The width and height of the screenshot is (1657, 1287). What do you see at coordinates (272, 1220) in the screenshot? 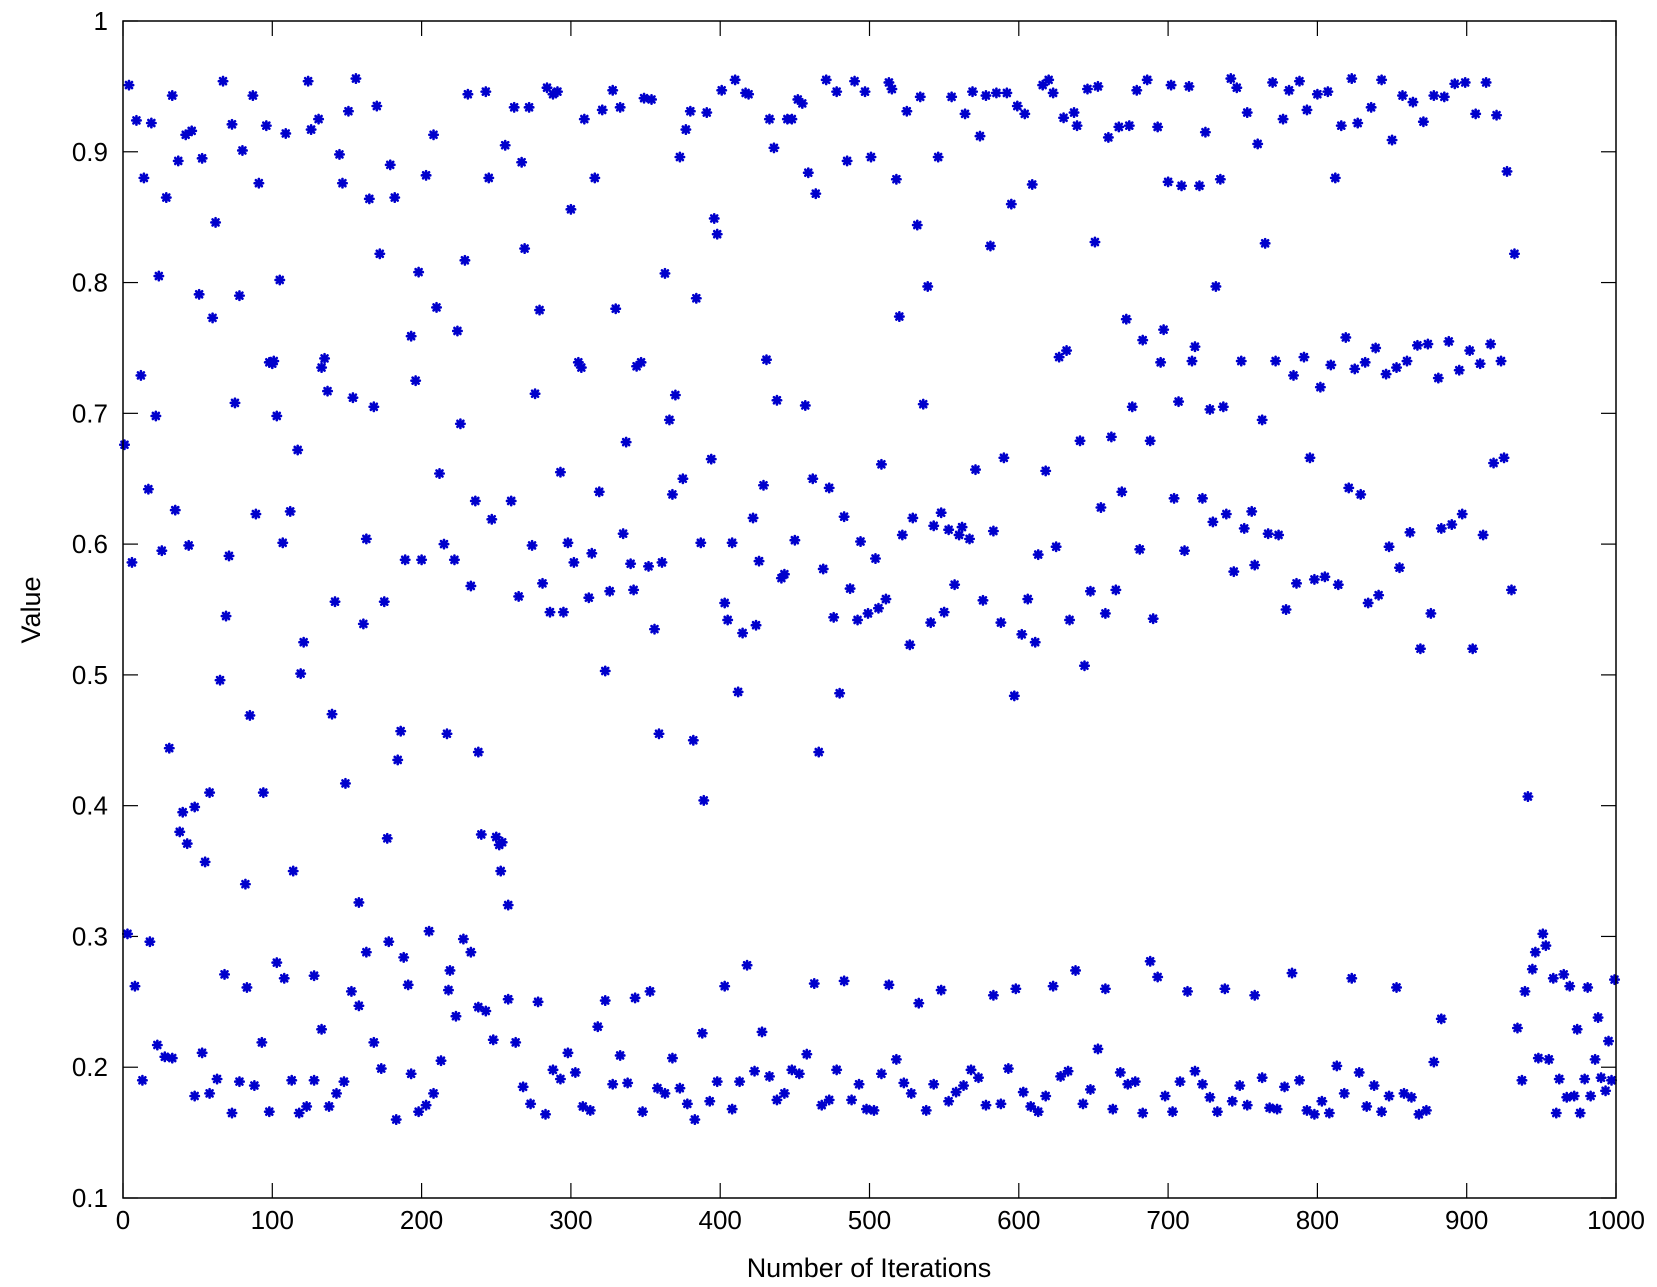
I see `x-tick-label: 100` at bounding box center [272, 1220].